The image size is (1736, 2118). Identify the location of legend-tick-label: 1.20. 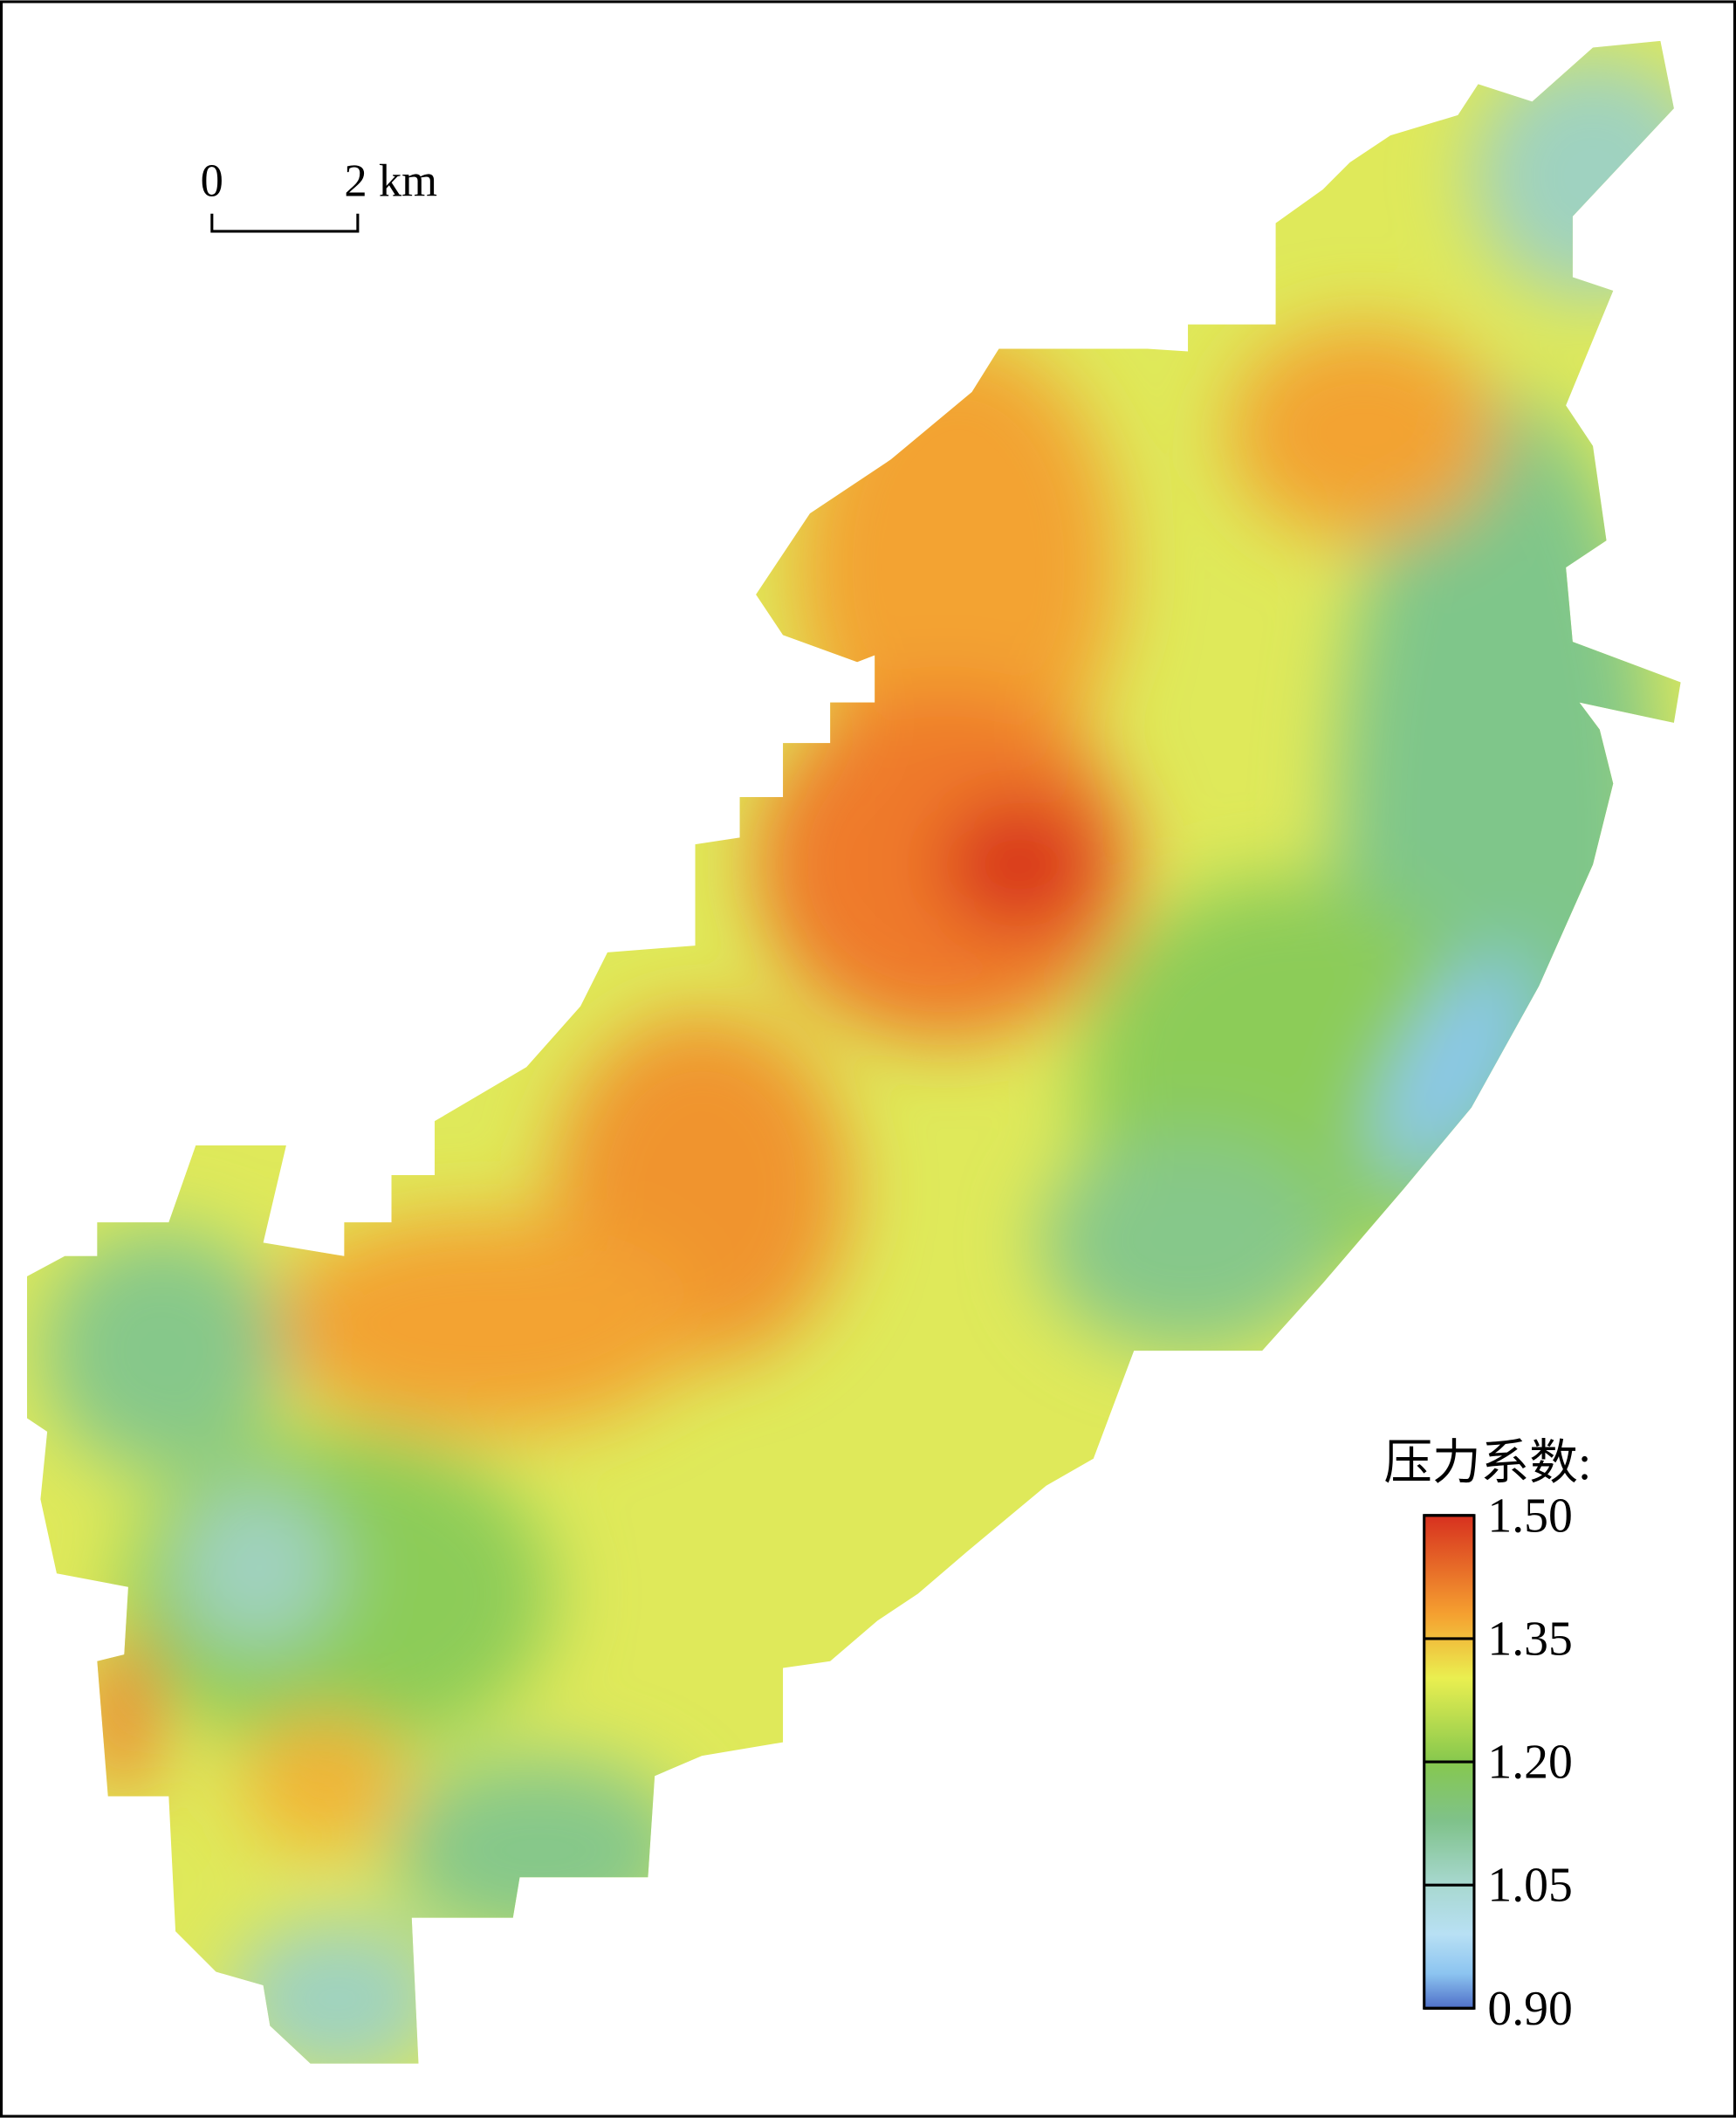
(1529, 1763).